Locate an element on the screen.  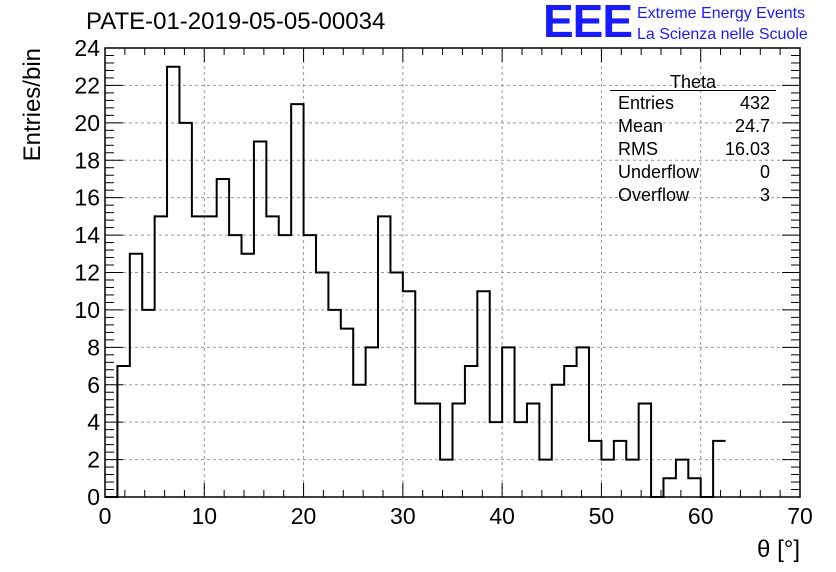
y-tick-label: 14 is located at coordinates (87, 235).